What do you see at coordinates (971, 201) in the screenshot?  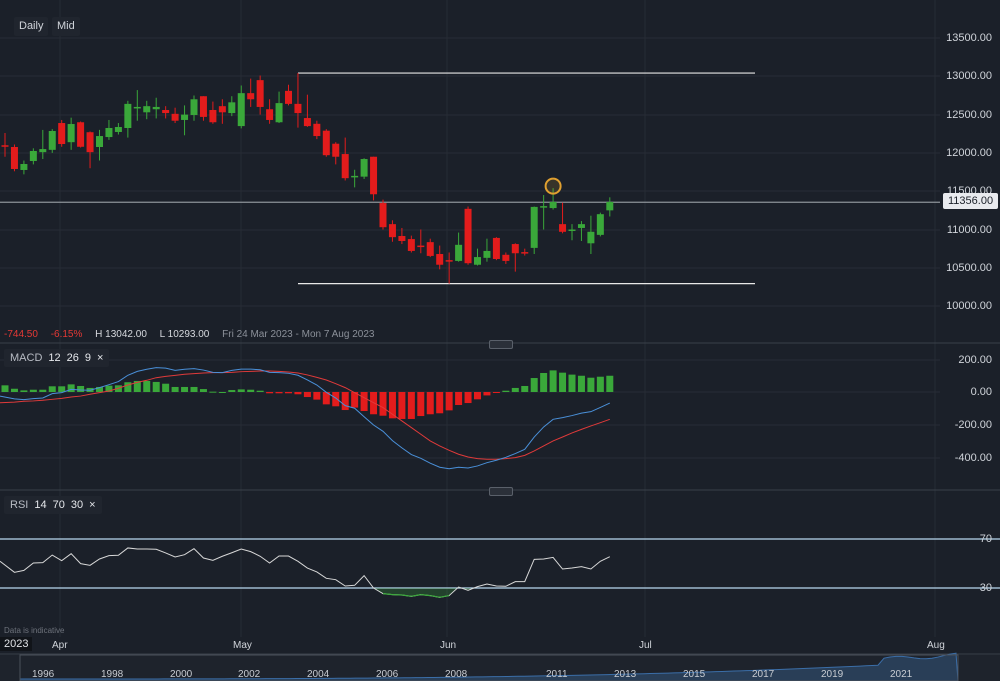 I see `current-price-tag: 11356.00` at bounding box center [971, 201].